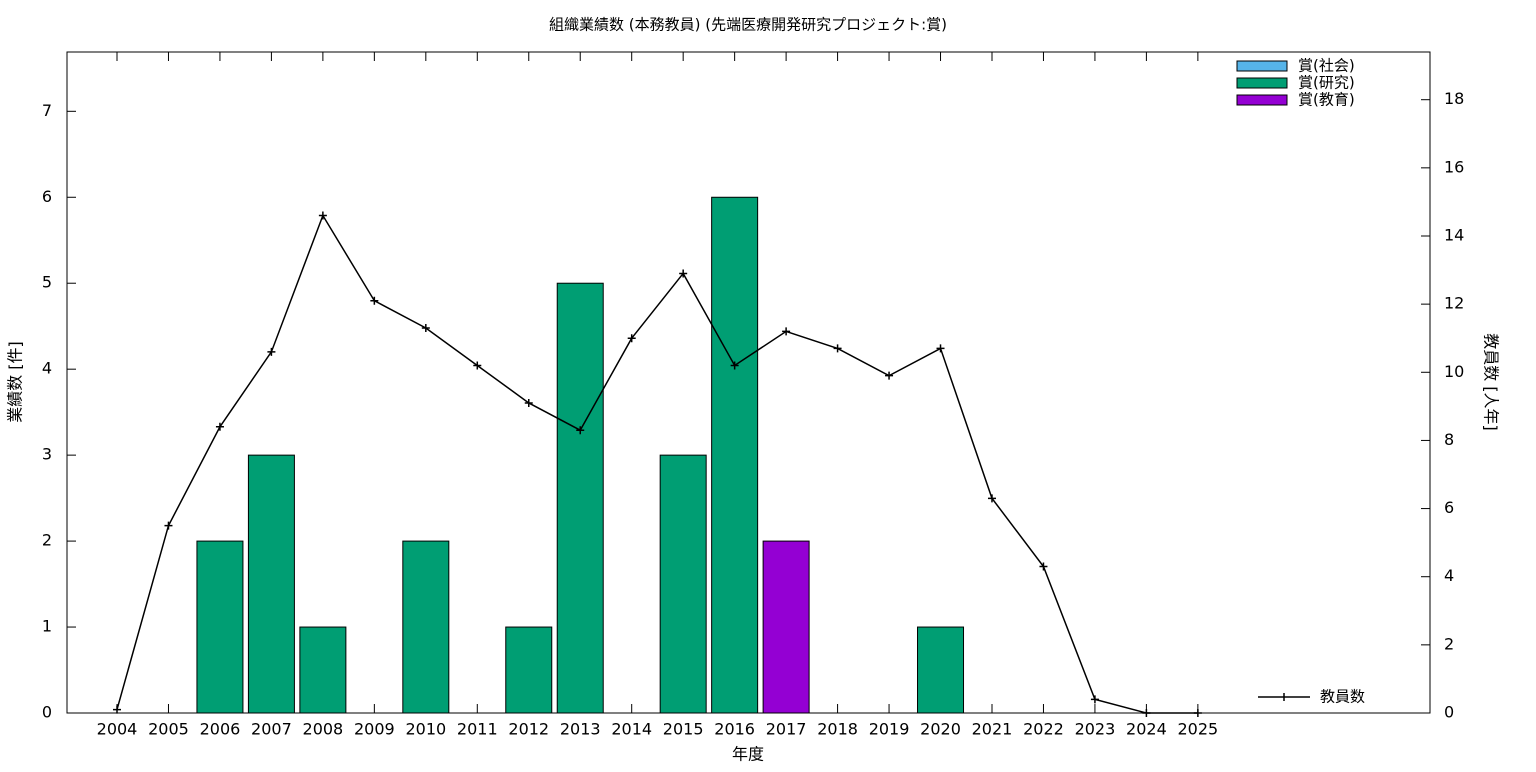  I want to click on y-tick-label: 5, so click(47, 282).